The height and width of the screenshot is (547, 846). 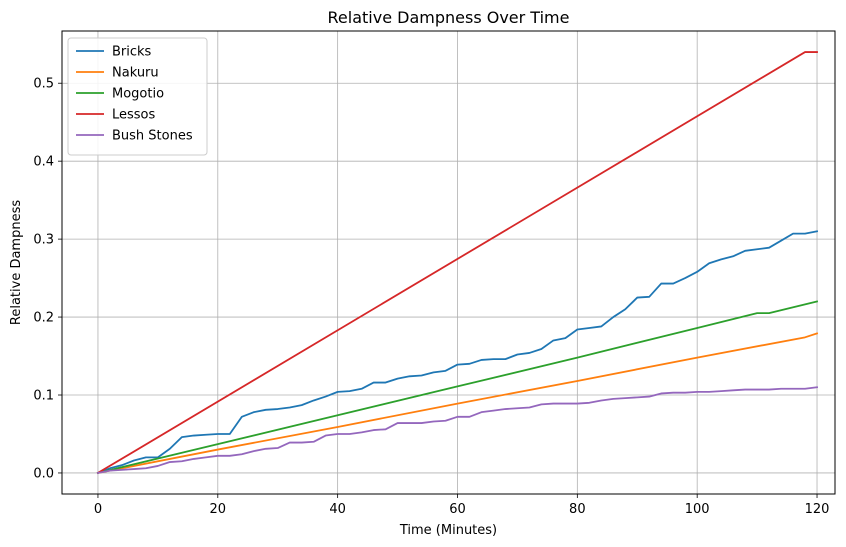 I want to click on legend-label-bush-stones: Bush Stones, so click(x=152, y=136).